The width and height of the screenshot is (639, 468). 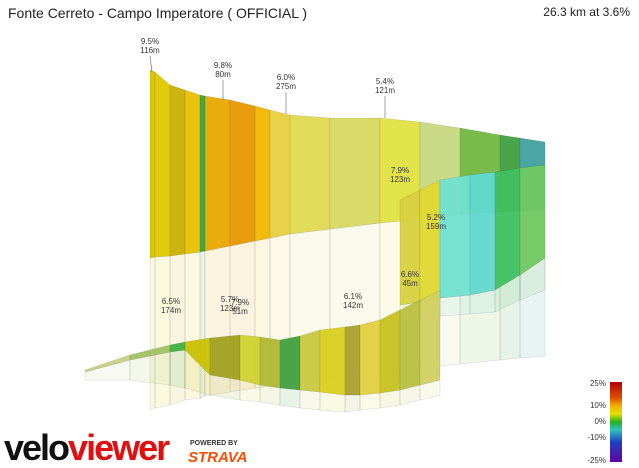 What do you see at coordinates (286, 93) in the screenshot?
I see `annotation: 6.0%275m` at bounding box center [286, 93].